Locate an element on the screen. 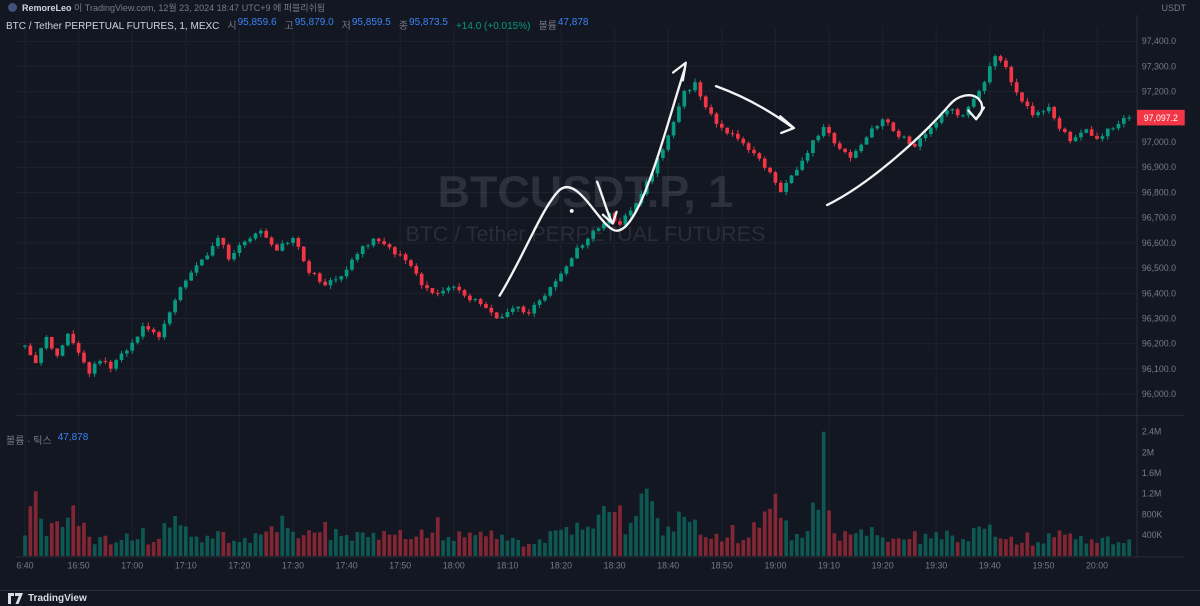 This screenshot has height=606, width=1200. tradingview-logo-icon is located at coordinates (15, 598).